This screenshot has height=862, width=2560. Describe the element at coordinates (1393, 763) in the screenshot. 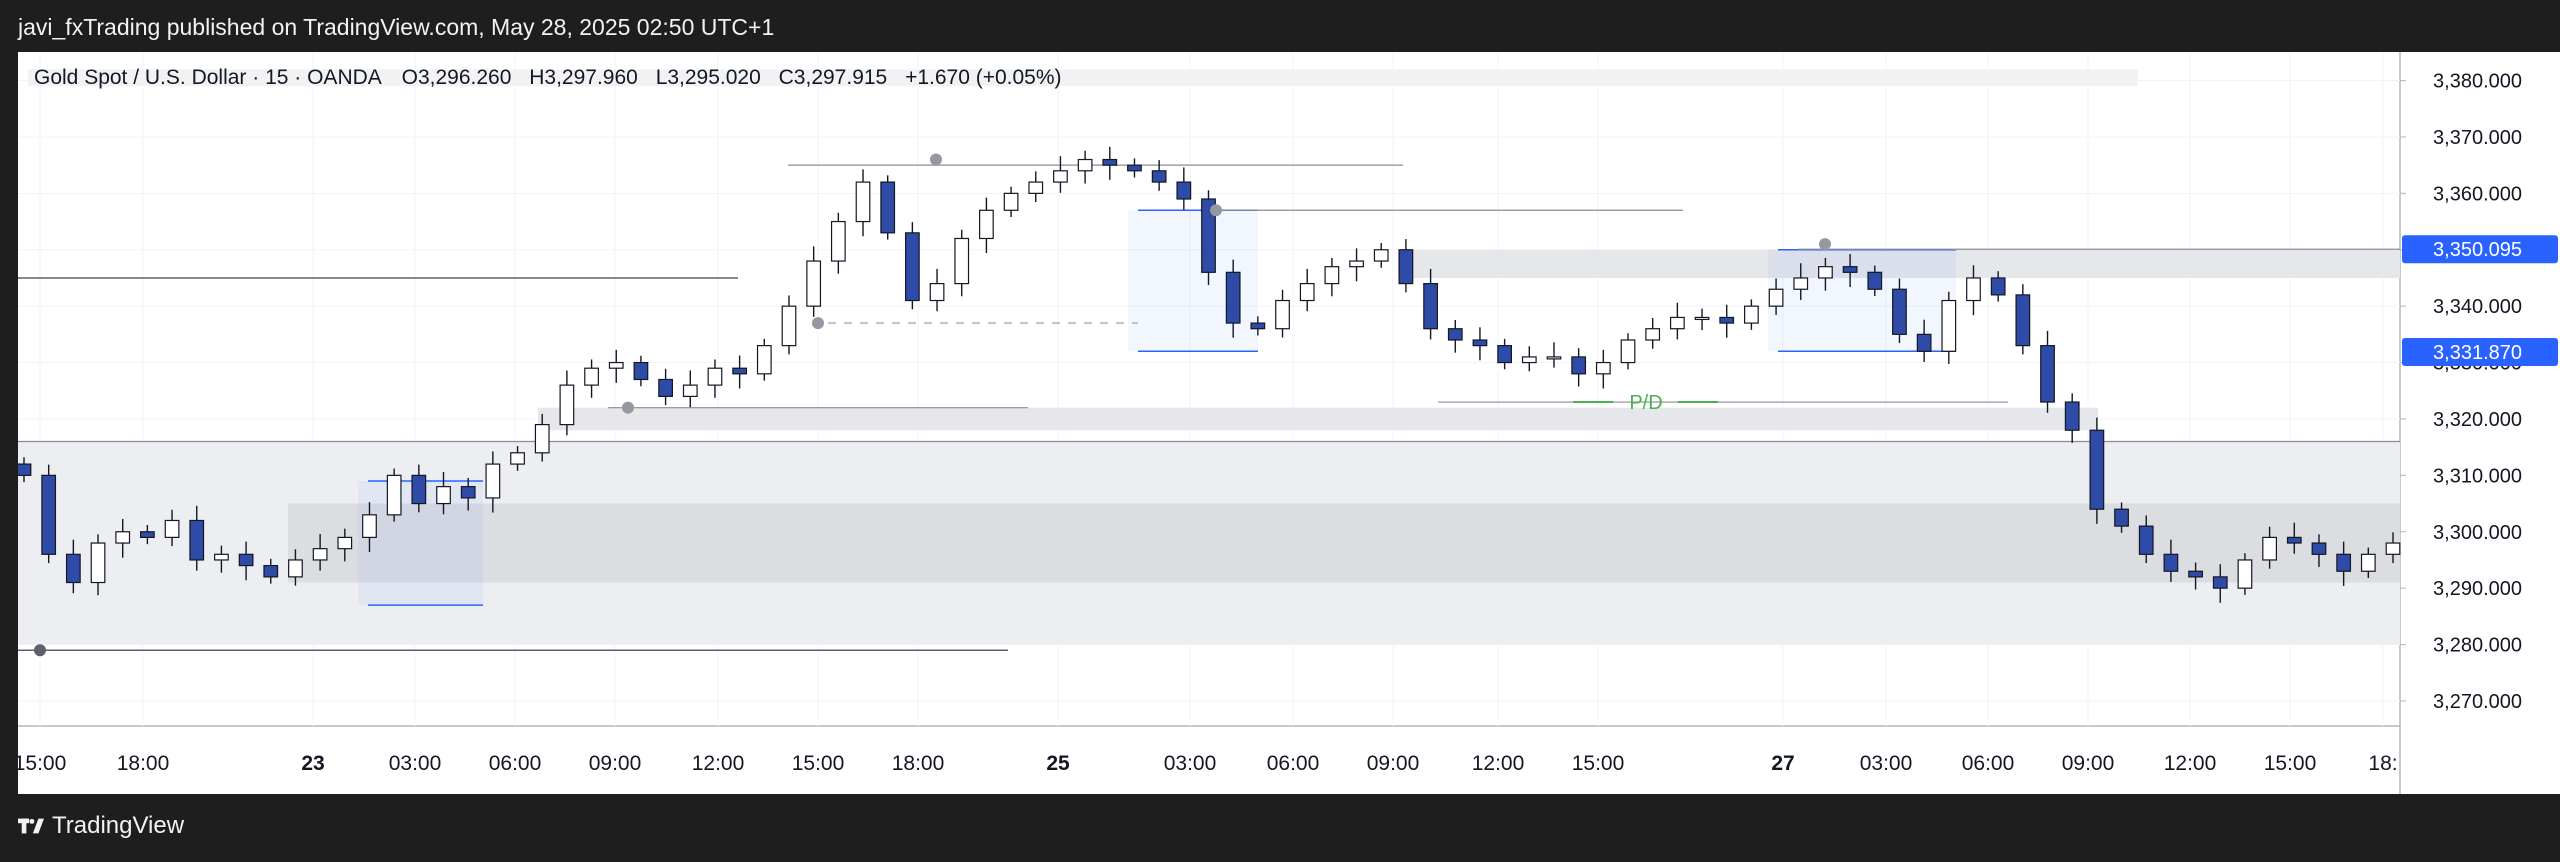

I see `time-tick-label: 09:00` at that location.